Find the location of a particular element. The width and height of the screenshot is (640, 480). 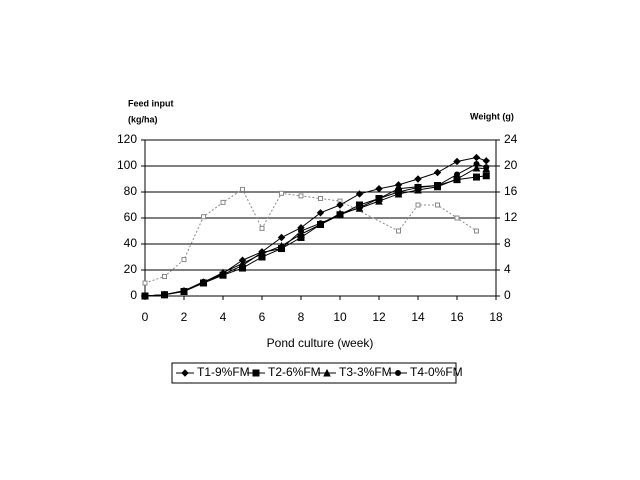

y2-tick-label: 12 is located at coordinates (511, 217).